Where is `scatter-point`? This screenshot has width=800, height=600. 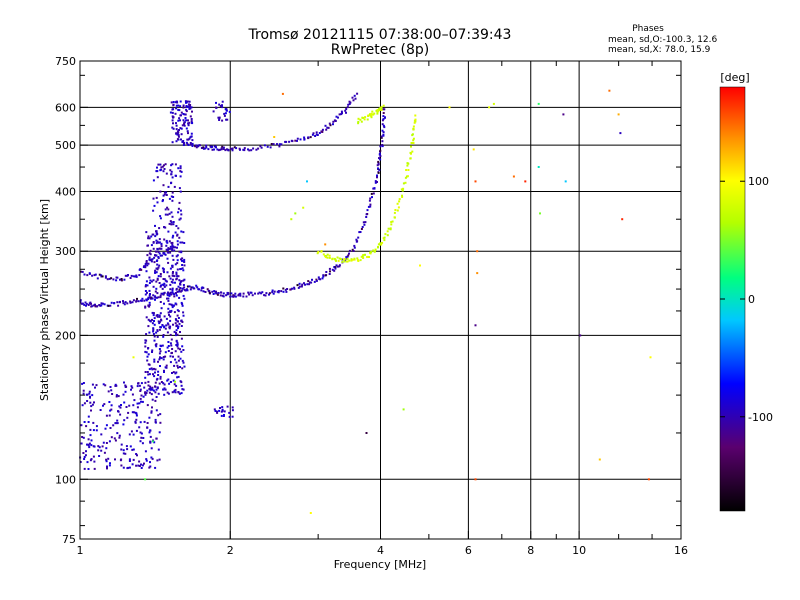
scatter-point is located at coordinates (325, 244).